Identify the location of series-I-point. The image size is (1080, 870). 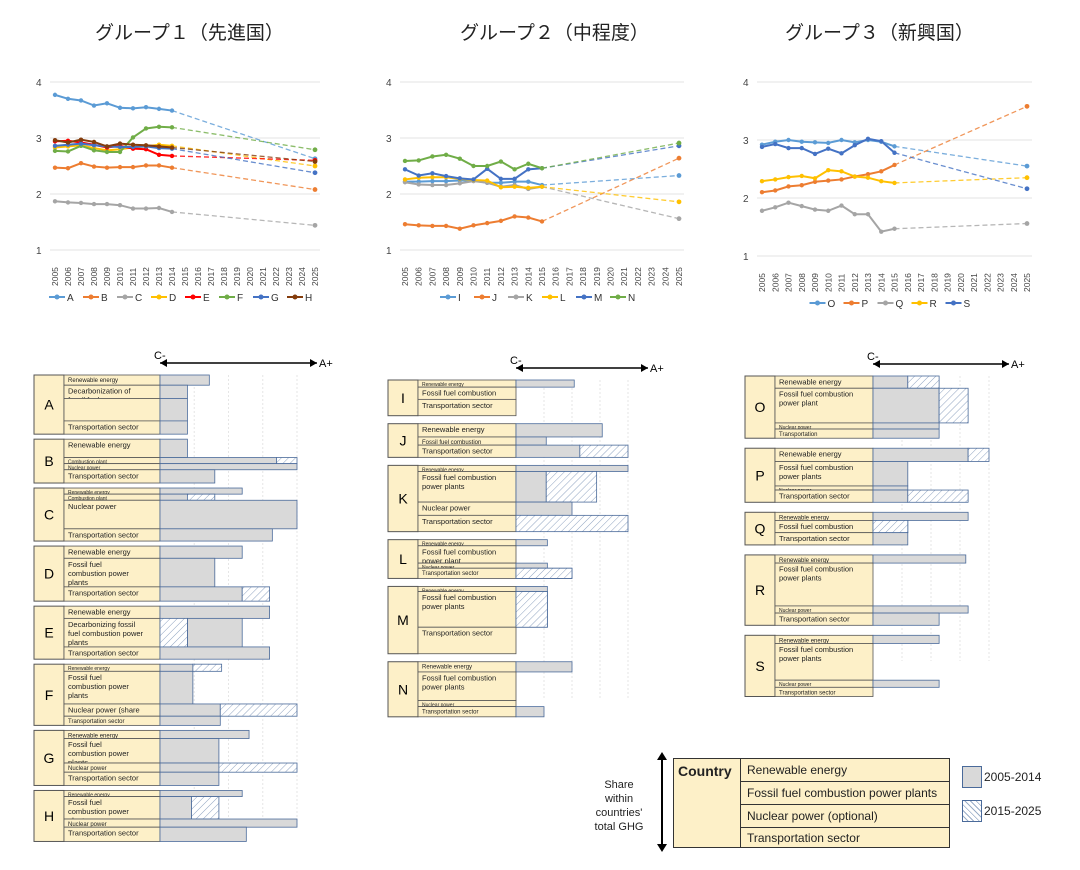
(528, 181).